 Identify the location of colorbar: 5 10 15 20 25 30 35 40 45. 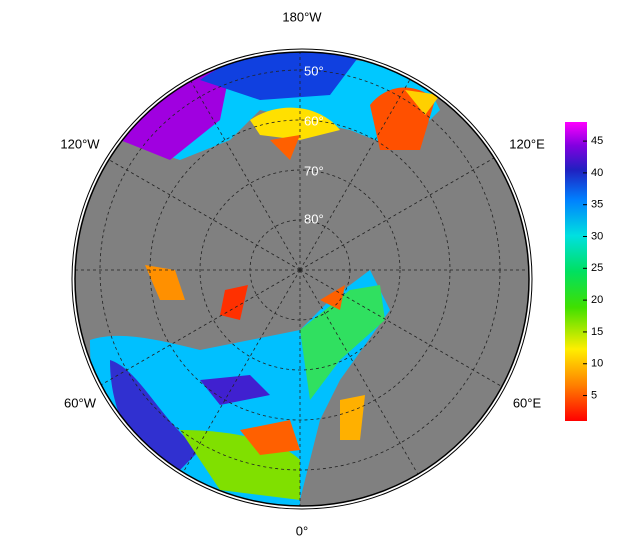
(584, 271).